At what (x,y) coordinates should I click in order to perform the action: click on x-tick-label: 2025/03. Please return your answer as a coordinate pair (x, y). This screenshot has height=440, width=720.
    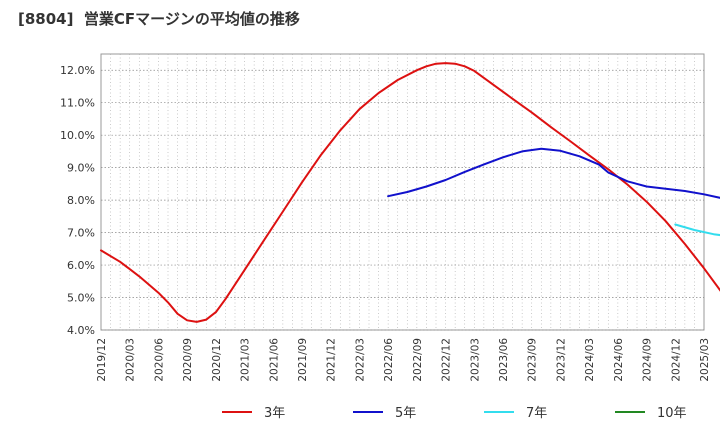
    Looking at the image, I should click on (705, 360).